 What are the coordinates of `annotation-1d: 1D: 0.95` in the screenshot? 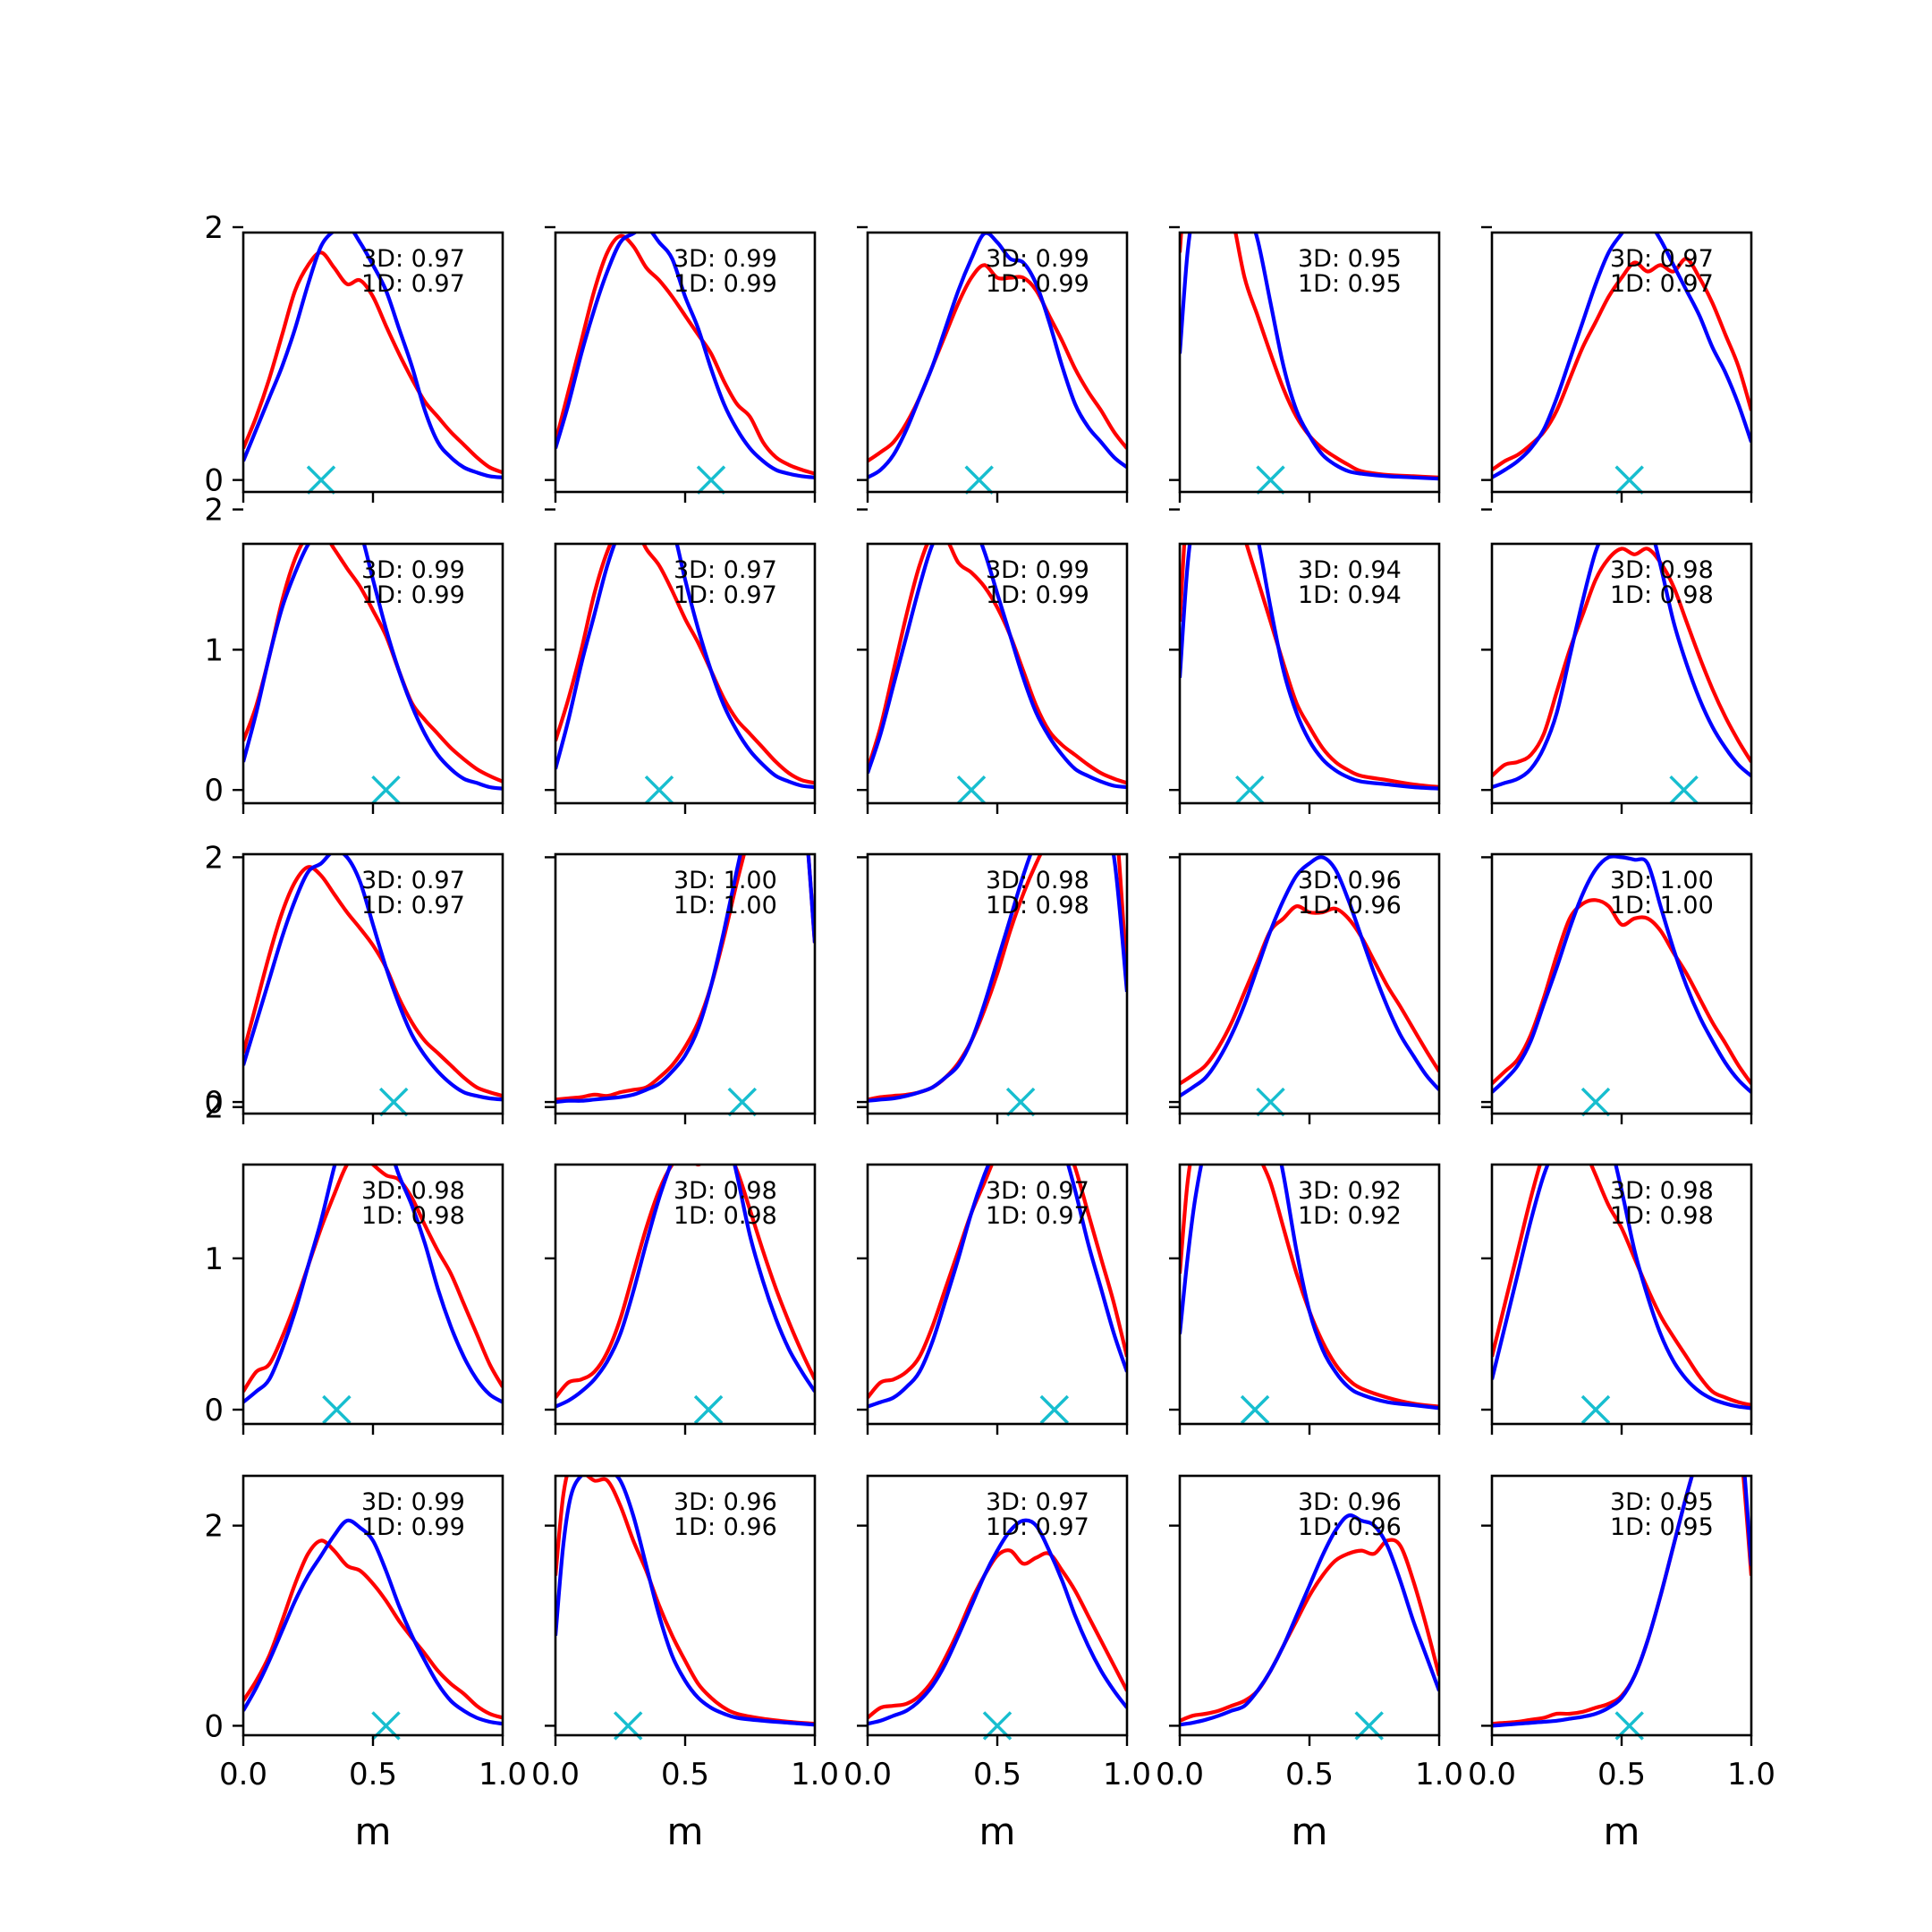 It's located at (1662, 1527).